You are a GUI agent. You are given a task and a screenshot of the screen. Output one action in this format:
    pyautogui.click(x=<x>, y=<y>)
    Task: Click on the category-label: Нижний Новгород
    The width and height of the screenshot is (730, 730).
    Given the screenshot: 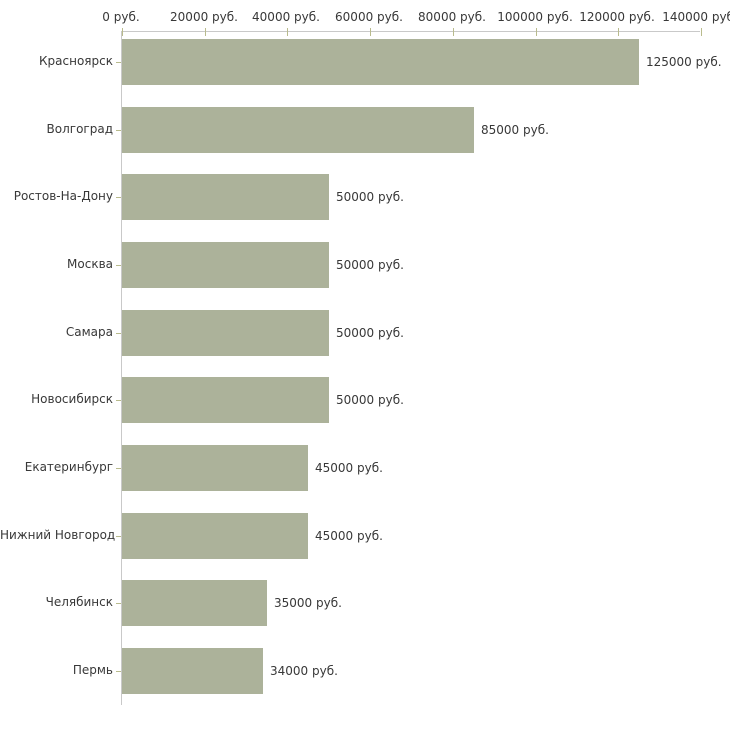 What is the action you would take?
    pyautogui.click(x=58, y=535)
    